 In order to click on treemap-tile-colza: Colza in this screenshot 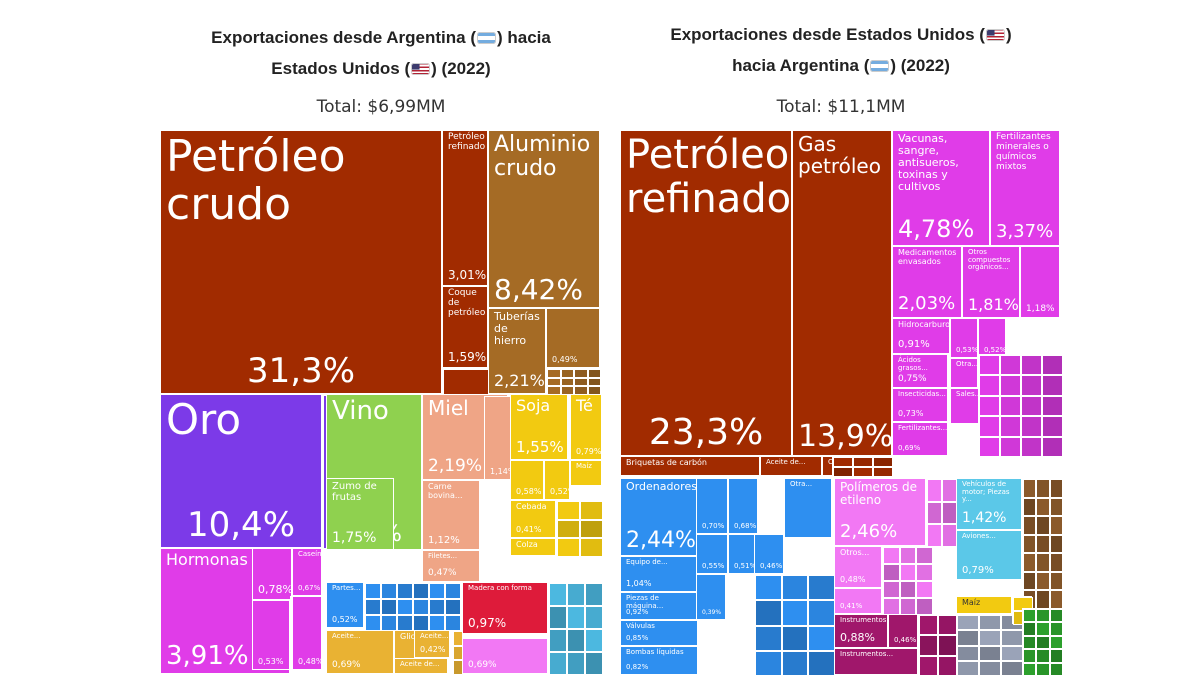, I will do `click(533, 547)`.